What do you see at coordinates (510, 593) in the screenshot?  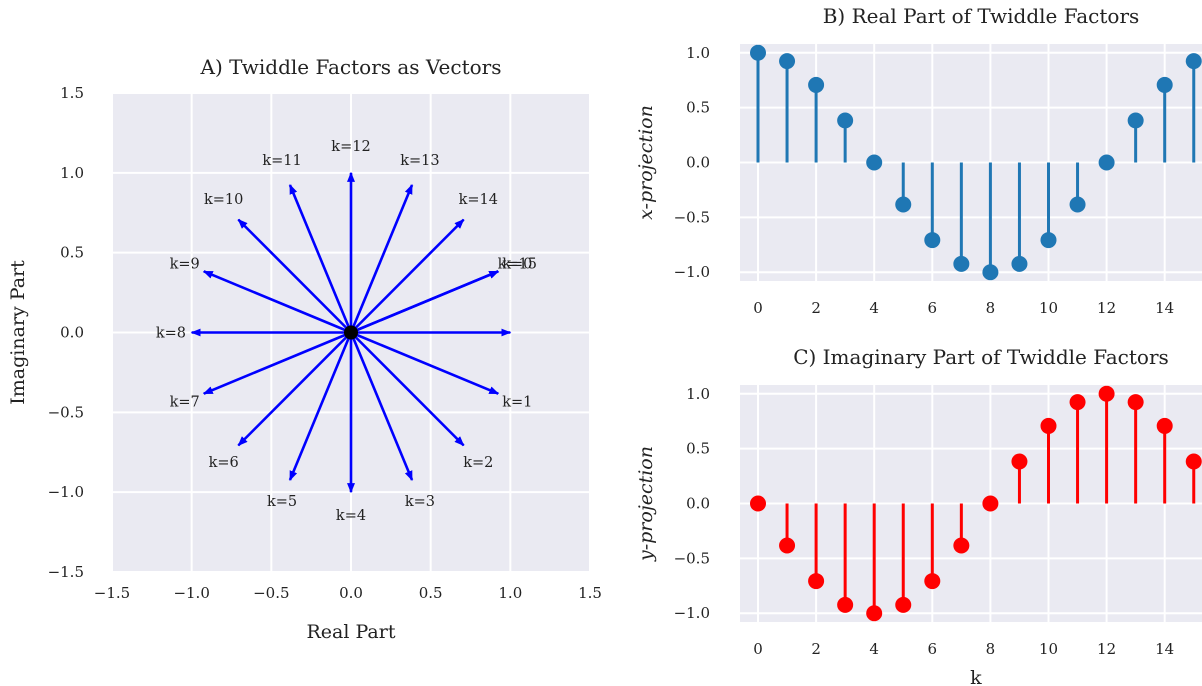 I see `panel-a-x-tick-label: 1.0` at bounding box center [510, 593].